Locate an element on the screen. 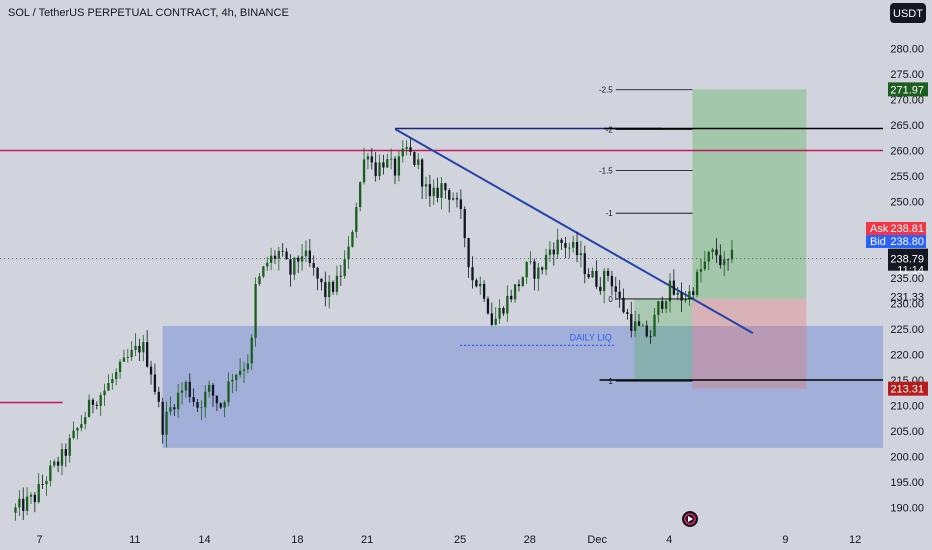 This screenshot has width=932, height=550. trendline is located at coordinates (574, 231).